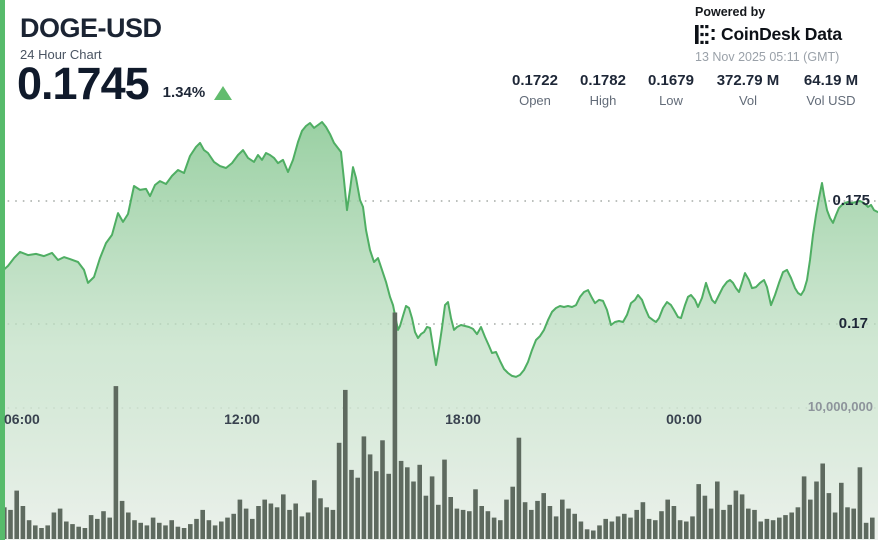  I want to click on x-tick-1800: 18:00, so click(463, 419).